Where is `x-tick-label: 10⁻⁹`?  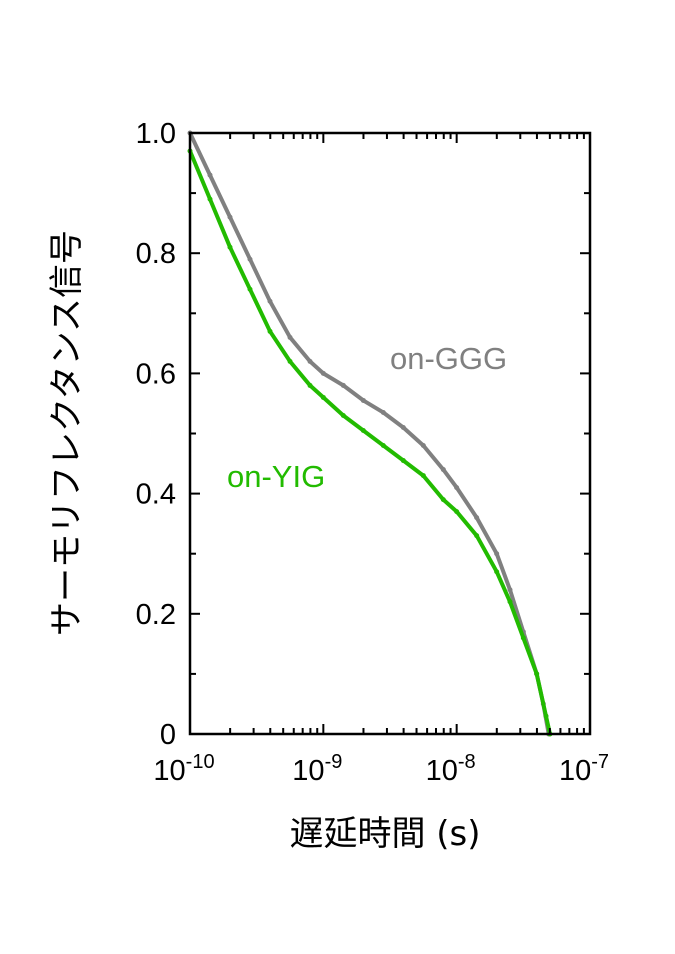
x-tick-label: 10⁻⁹ is located at coordinates (317, 769).